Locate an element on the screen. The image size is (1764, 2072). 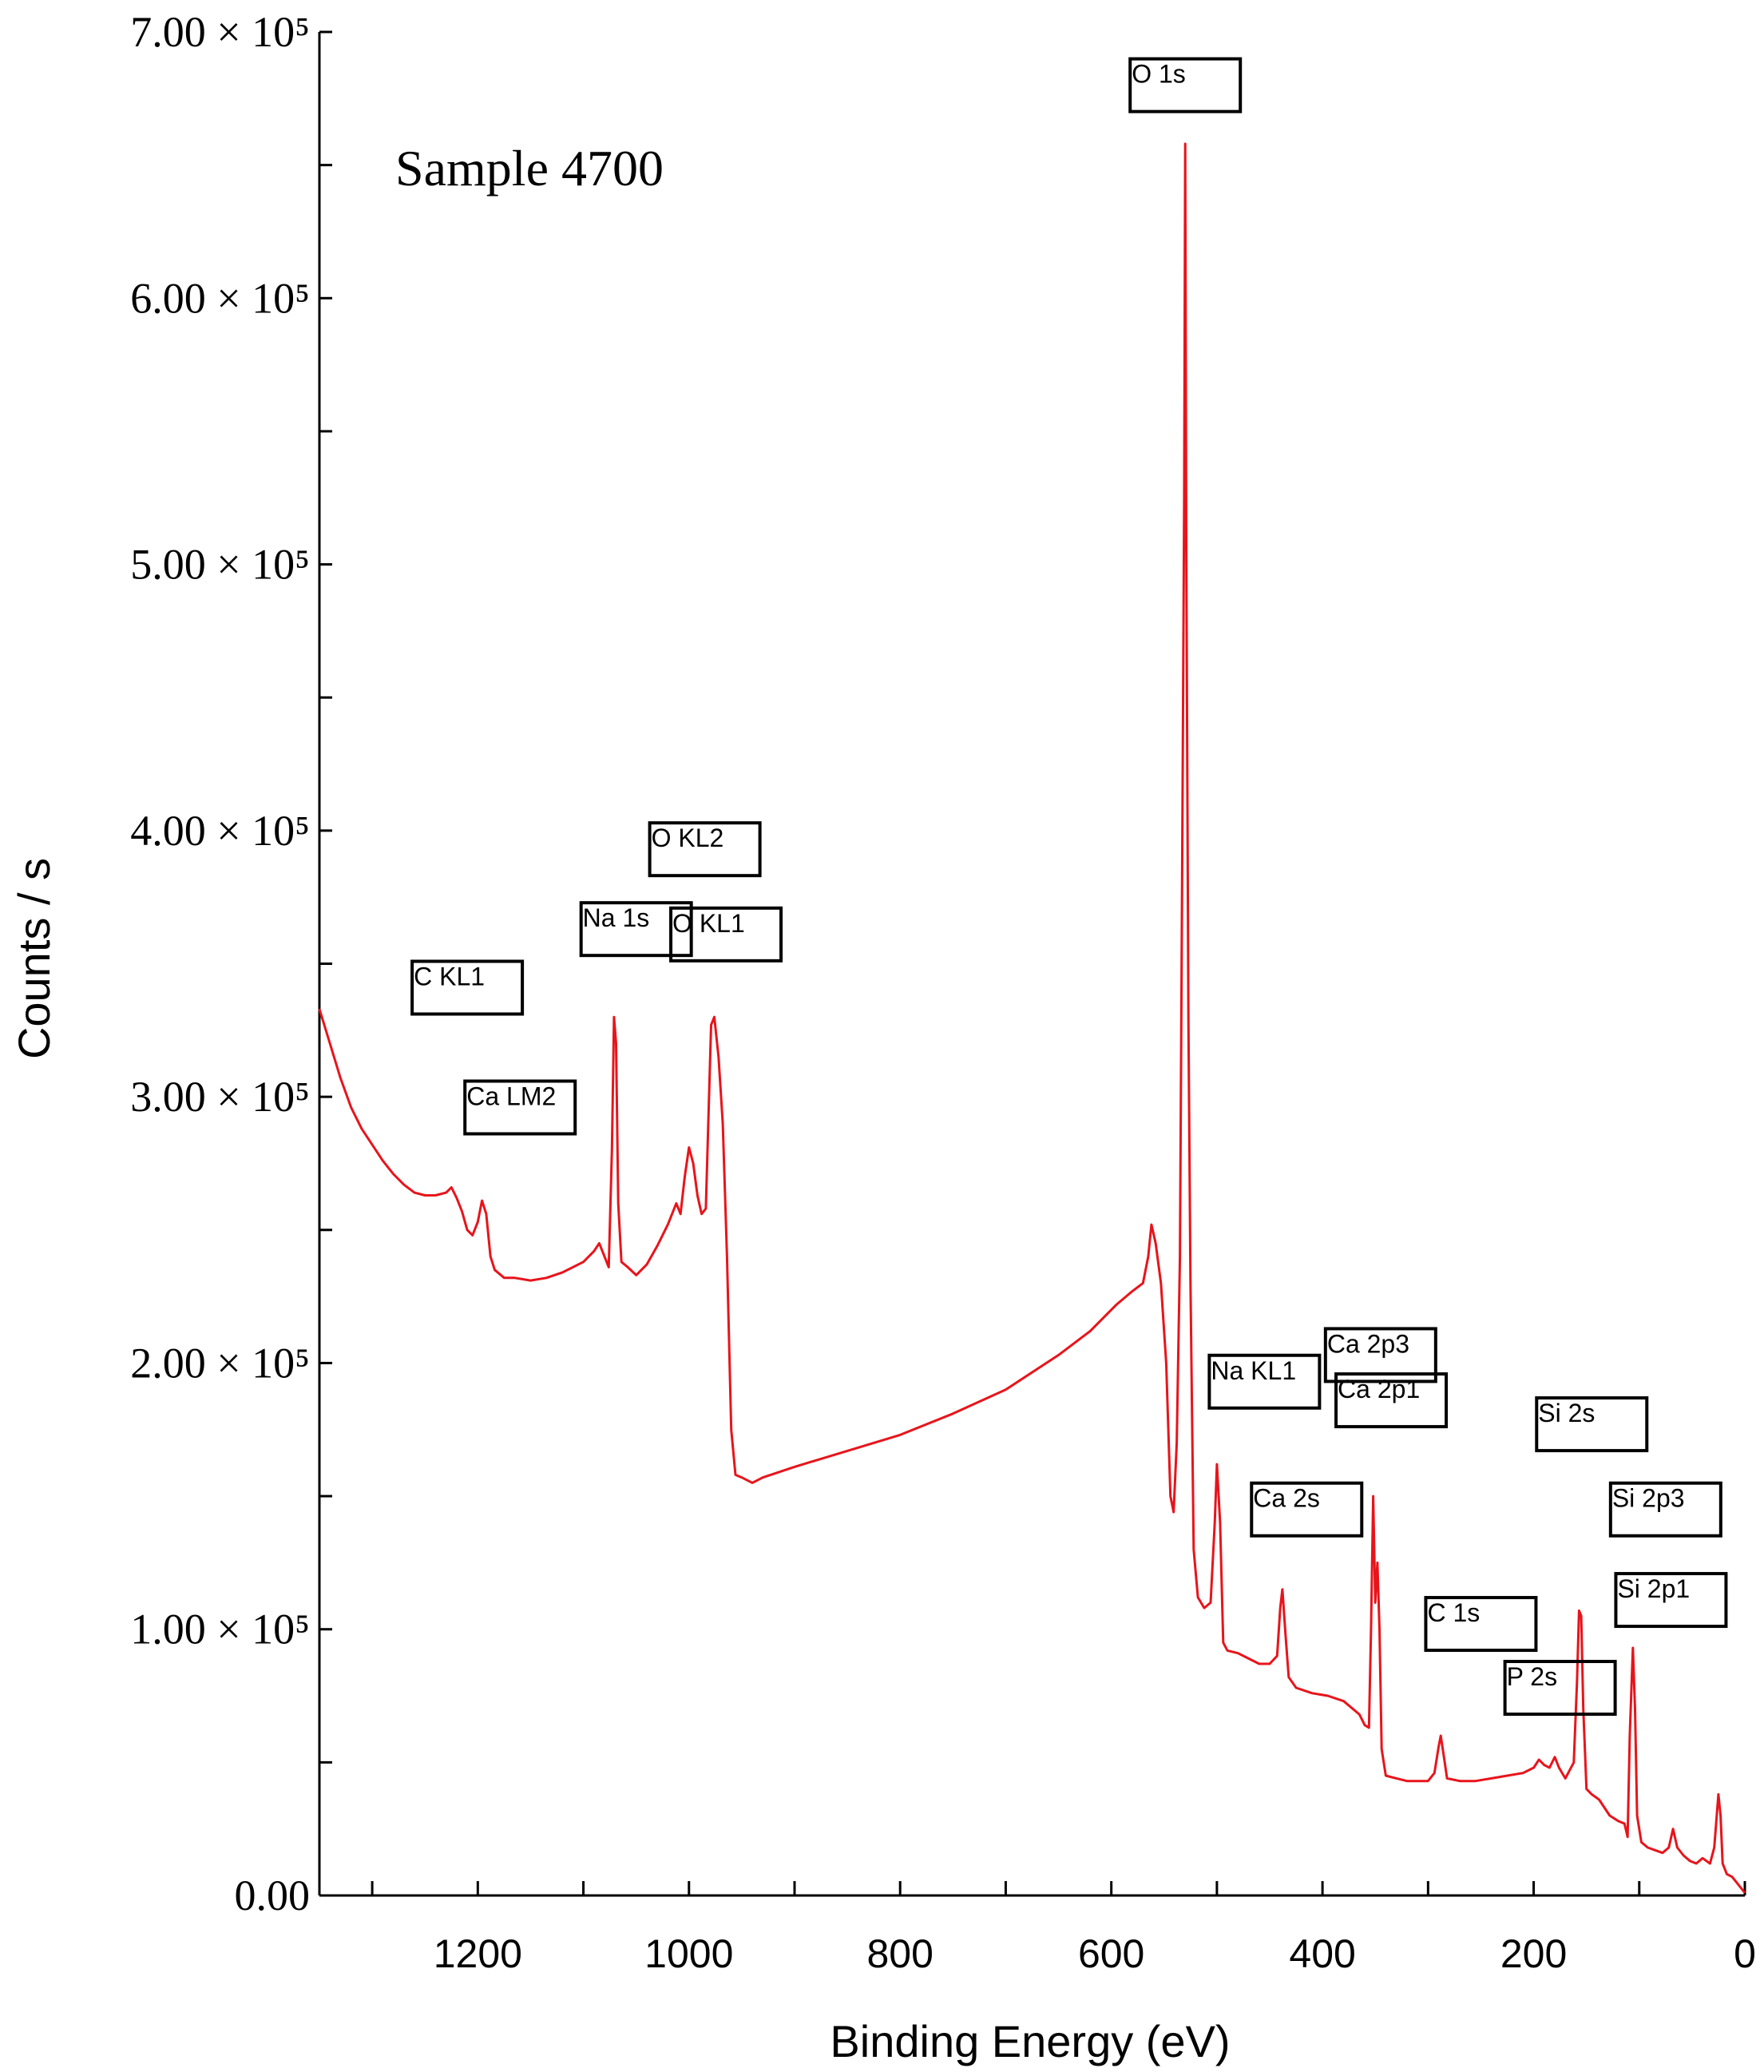
x-tick-label: 800 is located at coordinates (900, 1953).